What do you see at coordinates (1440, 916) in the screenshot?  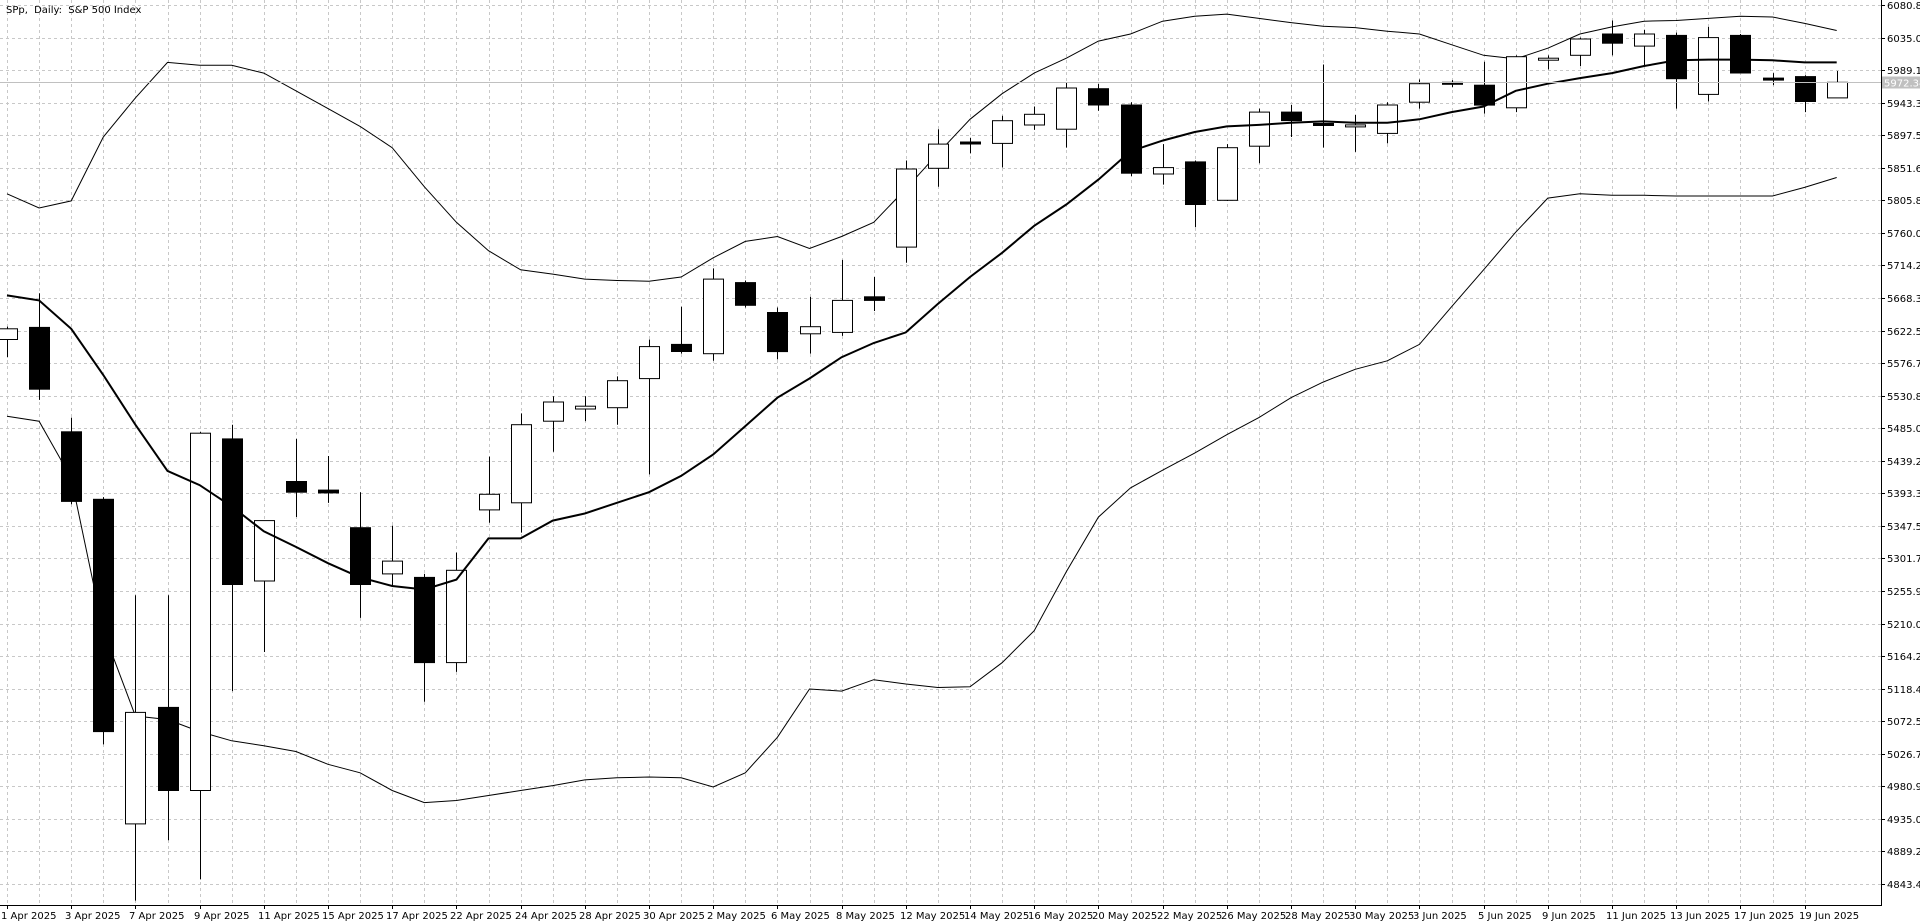 I see `x-tick-label: 3 Jun 2025` at bounding box center [1440, 916].